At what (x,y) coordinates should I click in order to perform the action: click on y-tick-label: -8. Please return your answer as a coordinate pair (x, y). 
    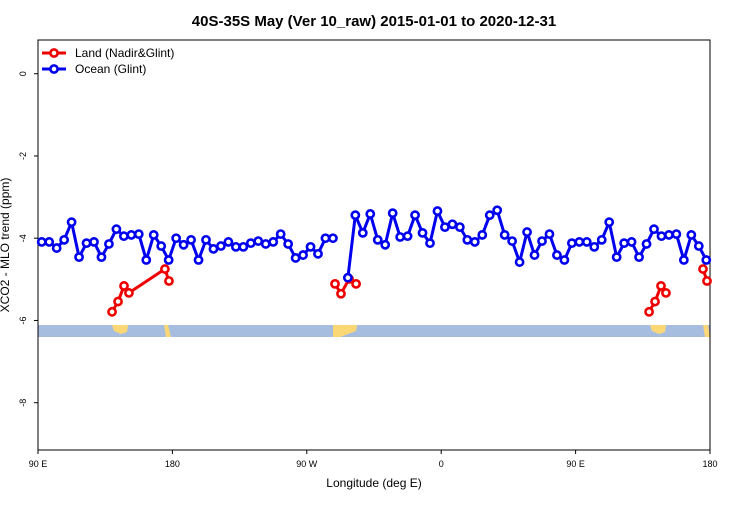
    Looking at the image, I should click on (23, 403).